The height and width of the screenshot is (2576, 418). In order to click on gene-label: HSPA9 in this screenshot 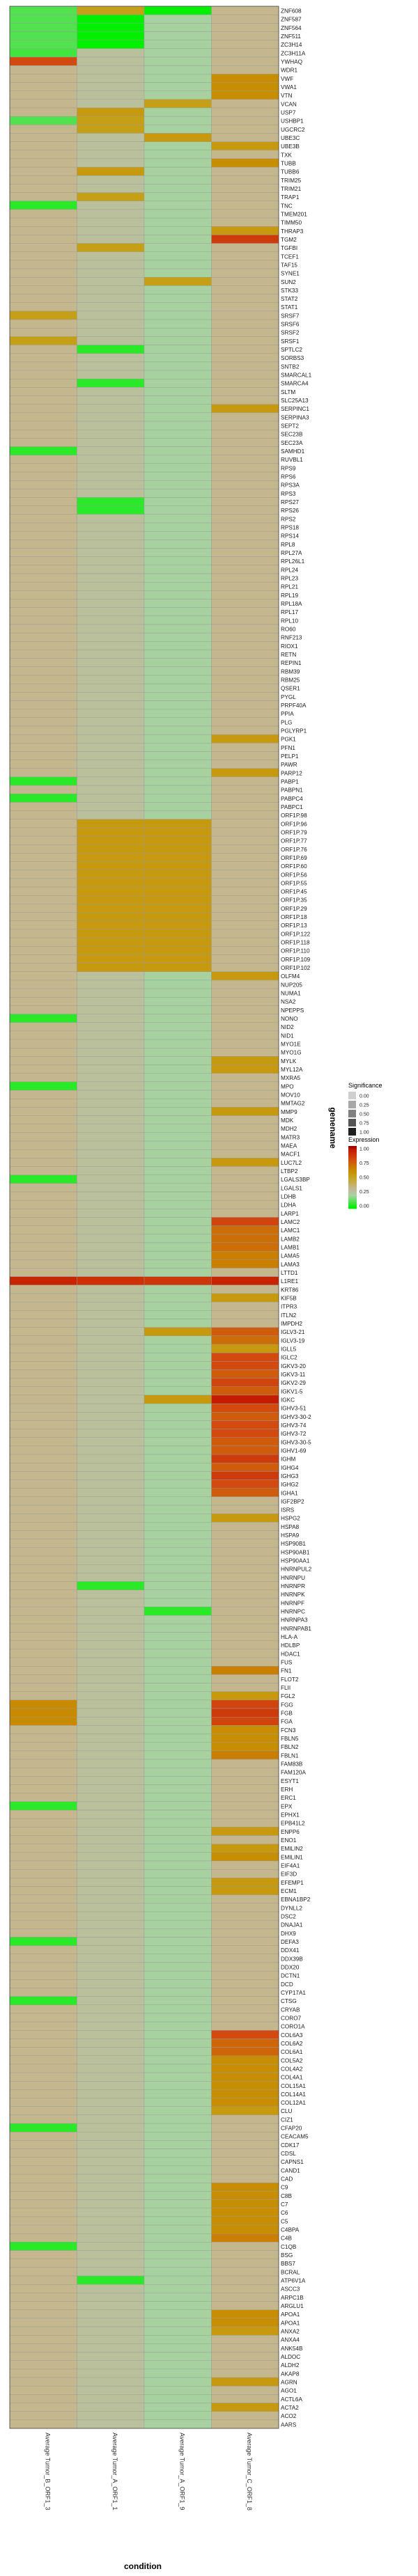, I will do `click(290, 1535)`.